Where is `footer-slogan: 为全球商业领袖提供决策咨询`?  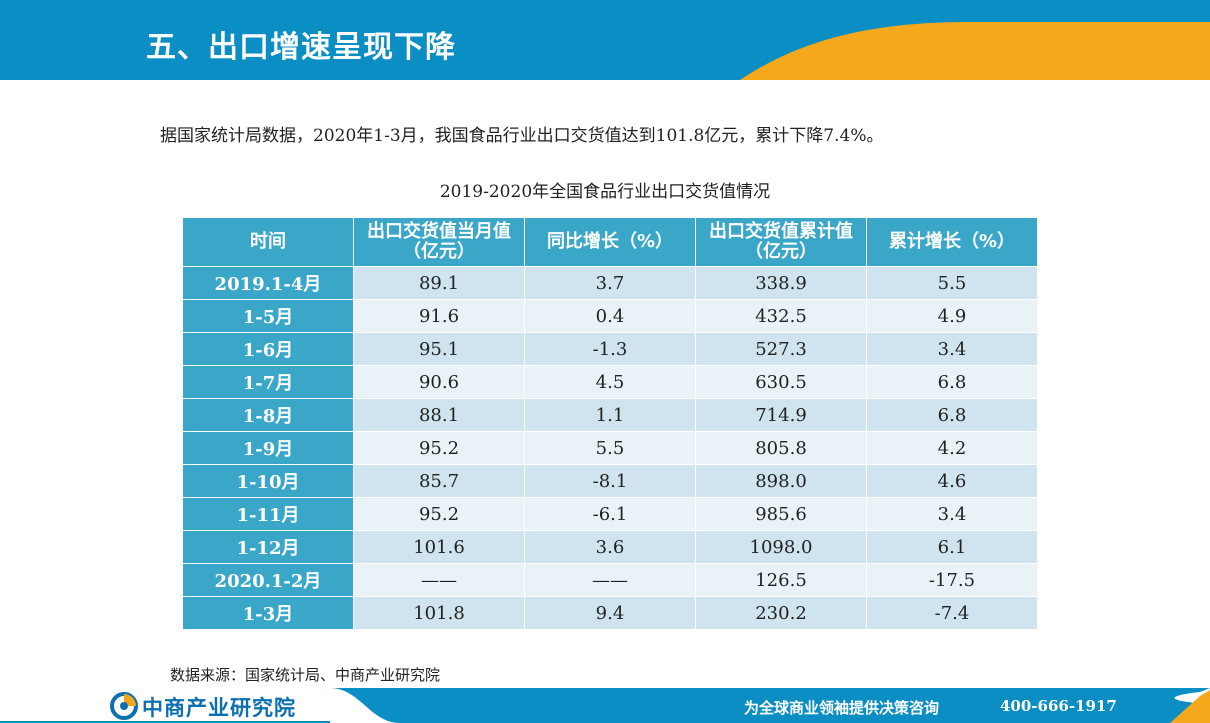
footer-slogan: 为全球商业领袖提供决策咨询 is located at coordinates (842, 708).